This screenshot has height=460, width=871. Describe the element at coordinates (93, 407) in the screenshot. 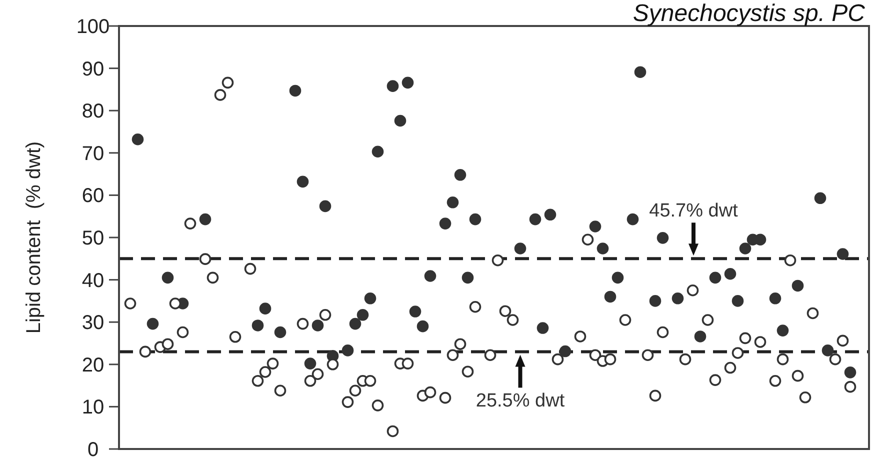

I see `y-tick-label: 10` at that location.